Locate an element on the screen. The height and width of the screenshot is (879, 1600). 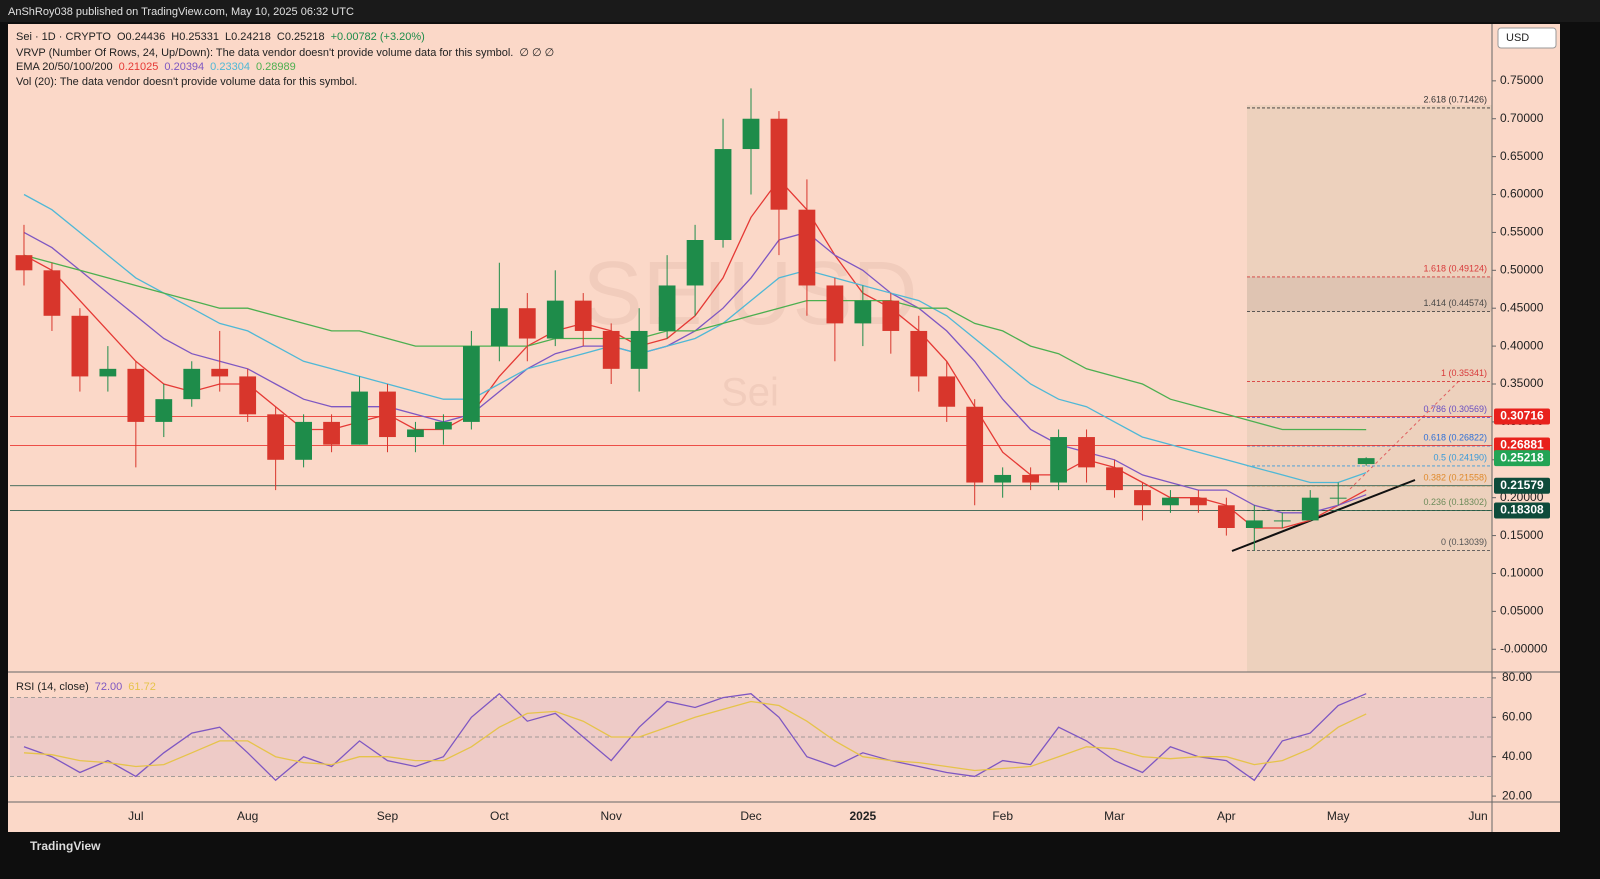
fib-label: 0.786 (0.30569) is located at coordinates (1455, 409).